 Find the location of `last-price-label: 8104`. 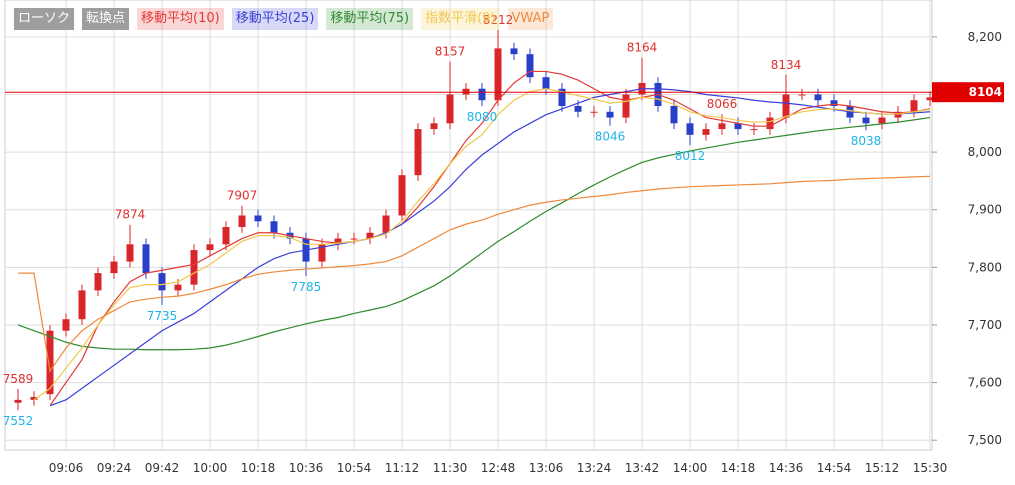

last-price-label: 8104 is located at coordinates (985, 92).